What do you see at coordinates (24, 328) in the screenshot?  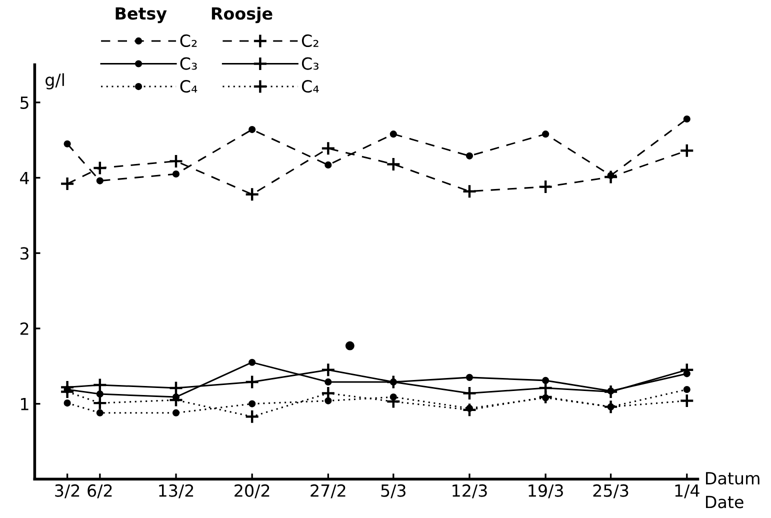 I see `y-tick-label: 2` at bounding box center [24, 328].